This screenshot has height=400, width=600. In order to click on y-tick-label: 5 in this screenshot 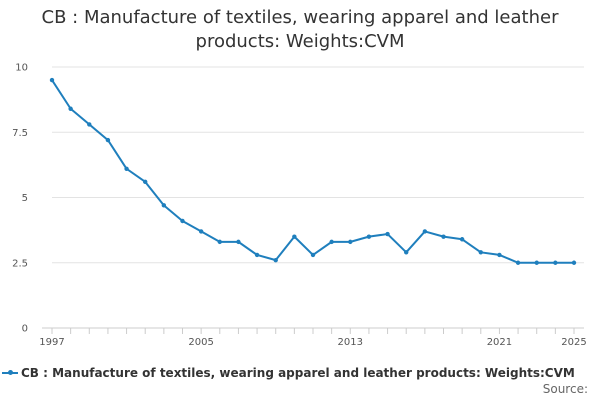, I will do `click(25, 198)`.